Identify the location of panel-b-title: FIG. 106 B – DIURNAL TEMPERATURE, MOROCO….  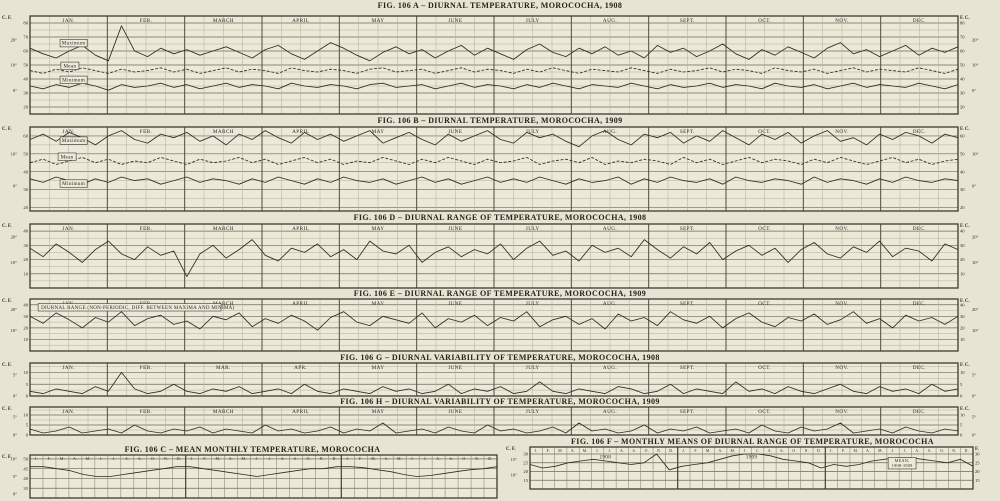
(500, 120).